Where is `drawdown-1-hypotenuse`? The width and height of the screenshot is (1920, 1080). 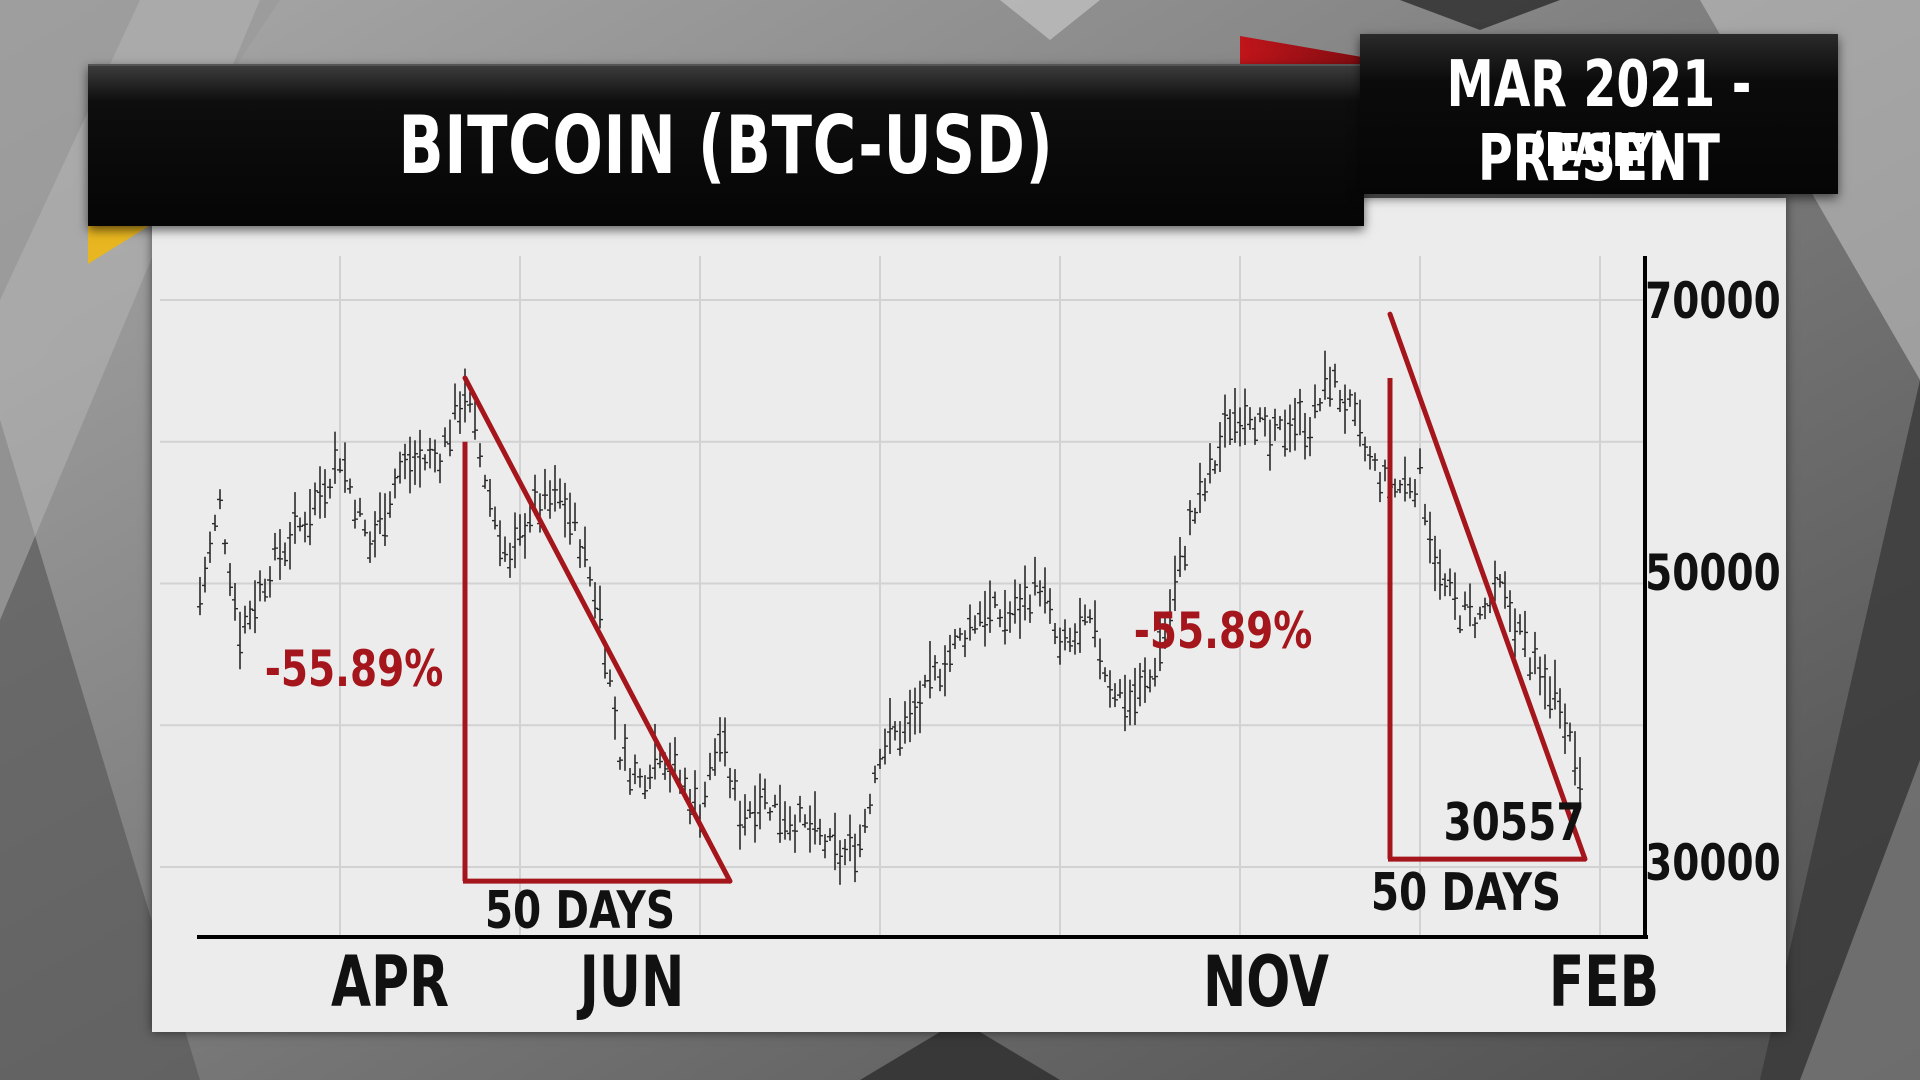
drawdown-1-hypotenuse is located at coordinates (597, 629).